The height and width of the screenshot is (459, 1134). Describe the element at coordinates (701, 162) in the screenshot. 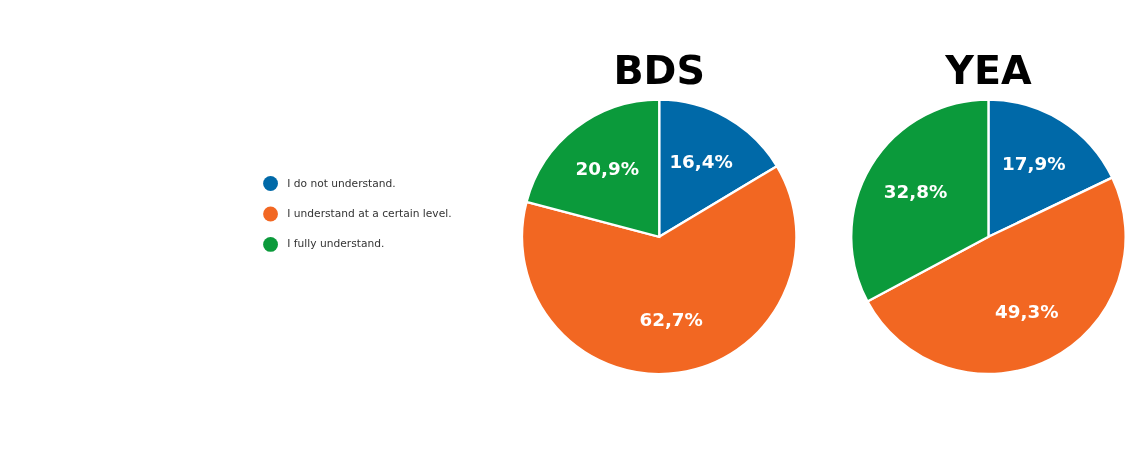

I see `data-label: 16,4%` at that location.